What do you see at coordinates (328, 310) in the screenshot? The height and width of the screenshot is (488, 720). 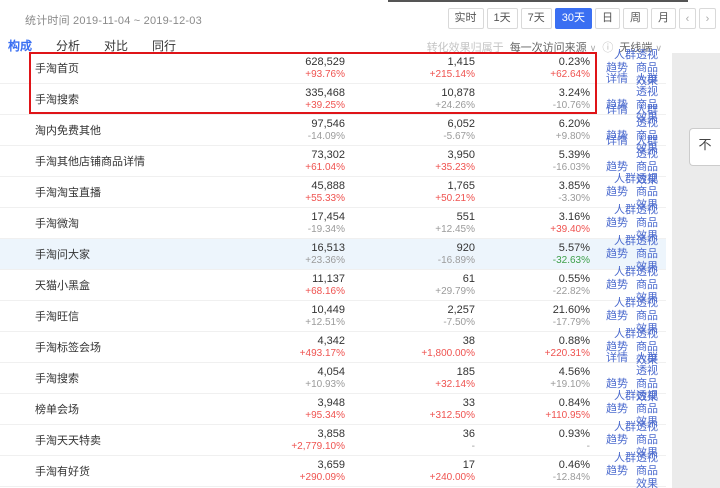 I see `visitors-value: 10,449` at bounding box center [328, 310].